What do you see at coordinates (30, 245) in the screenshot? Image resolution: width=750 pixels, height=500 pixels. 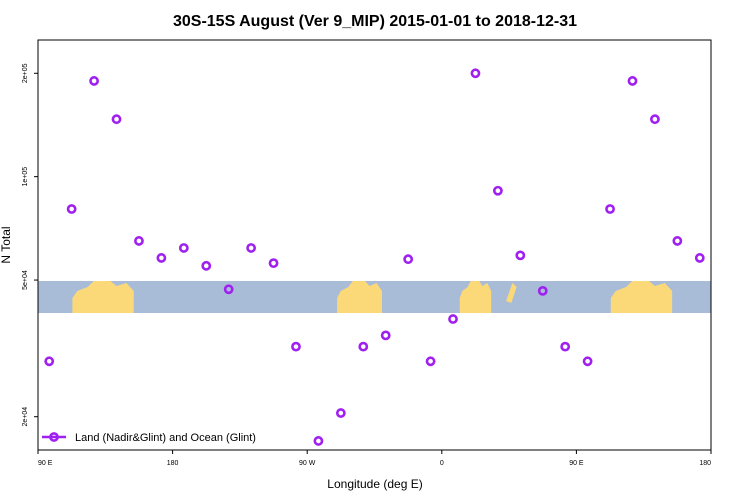 I see `y-axis: 2e+04 5e+04 1e+05 2e+05` at bounding box center [30, 245].